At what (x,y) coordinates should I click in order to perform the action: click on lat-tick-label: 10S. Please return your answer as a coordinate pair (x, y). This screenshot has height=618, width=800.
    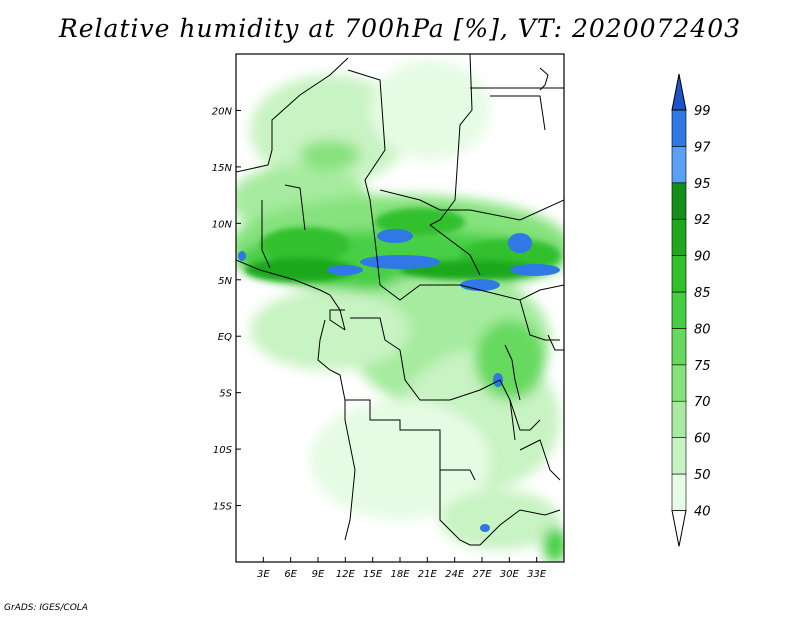
    Looking at the image, I should click on (223, 450).